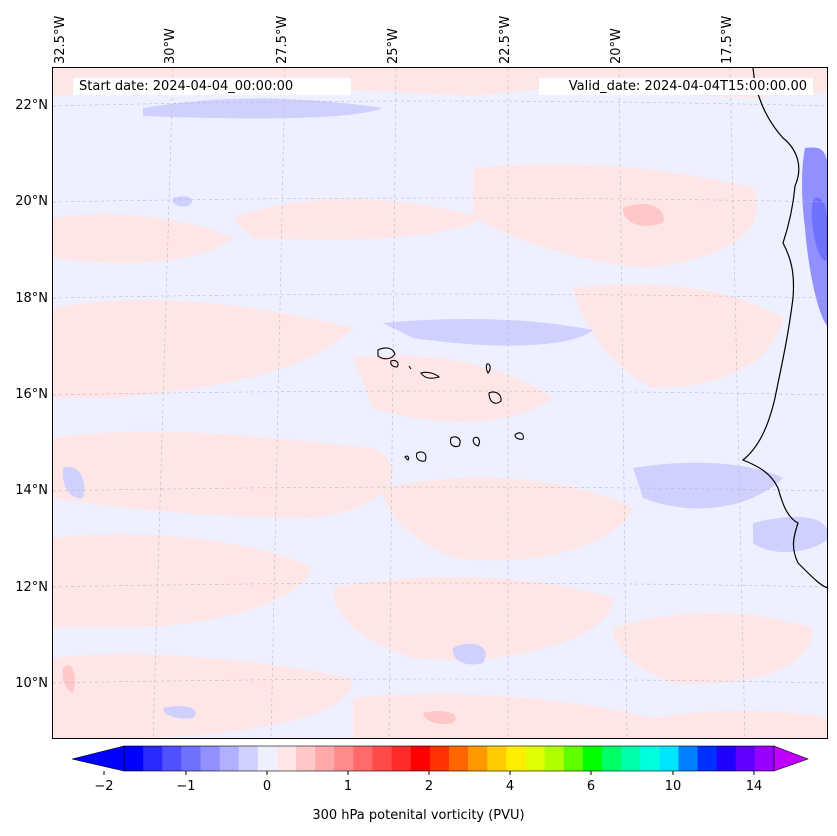 The image size is (837, 836). Describe the element at coordinates (31, 105) in the screenshot. I see `lat-label-22n: 22°N` at that location.